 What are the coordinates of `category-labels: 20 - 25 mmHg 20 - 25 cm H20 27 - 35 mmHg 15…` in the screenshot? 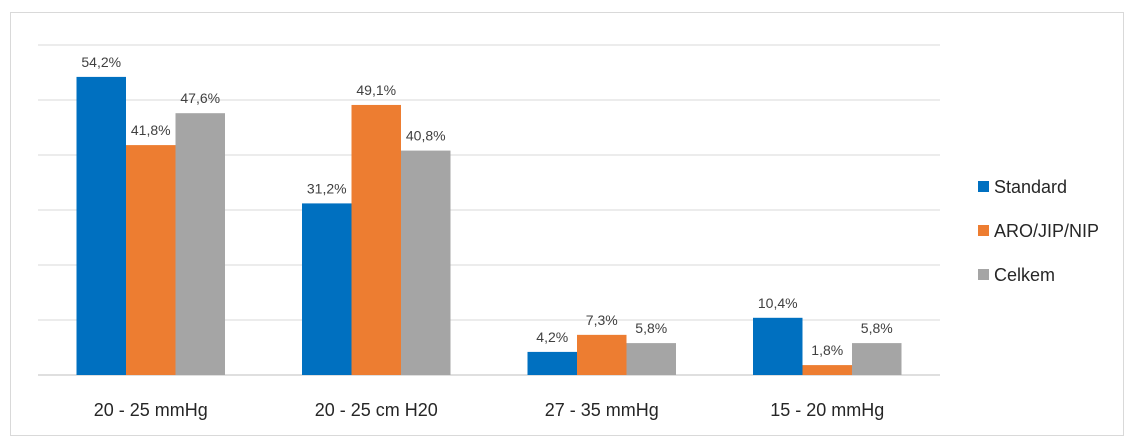 It's located at (489, 410).